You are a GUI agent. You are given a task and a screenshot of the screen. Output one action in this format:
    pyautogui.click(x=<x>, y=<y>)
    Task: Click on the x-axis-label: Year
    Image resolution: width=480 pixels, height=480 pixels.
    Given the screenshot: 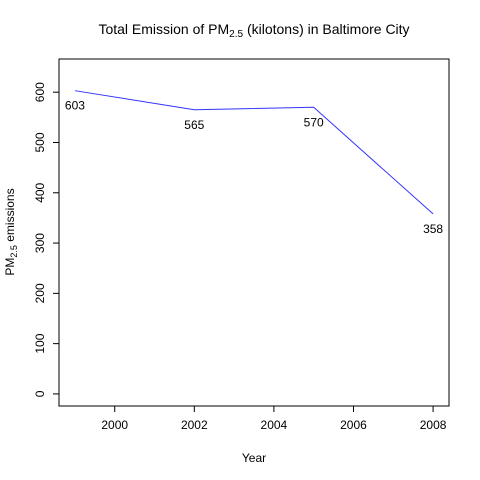 What is the action you would take?
    pyautogui.click(x=254, y=458)
    